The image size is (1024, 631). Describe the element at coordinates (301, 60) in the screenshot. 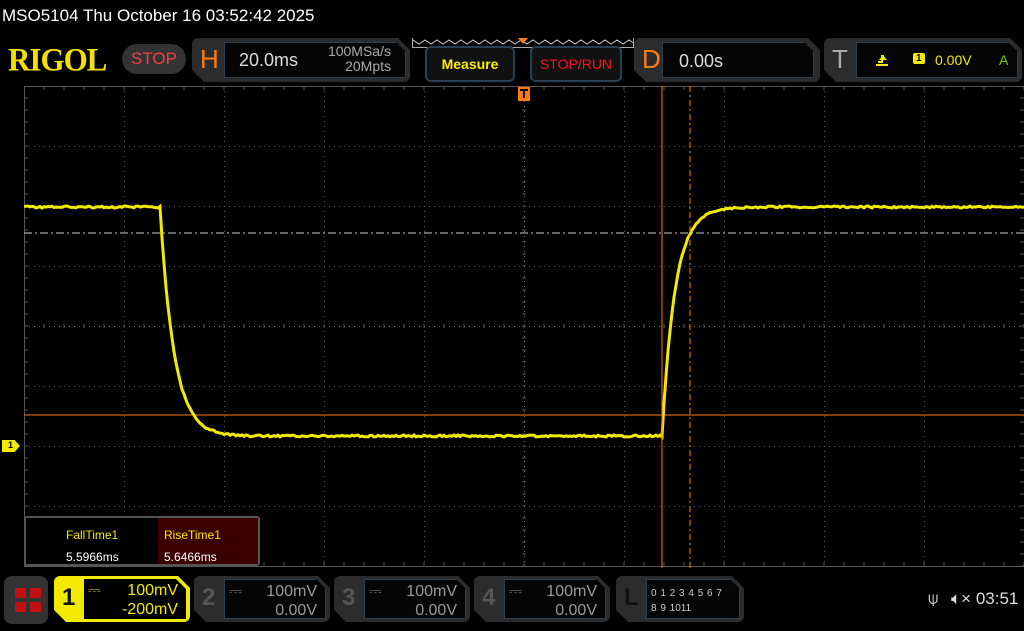

I see `horizontal-panel: H 20.0ms 100MSa/s 20Mpts` at that location.